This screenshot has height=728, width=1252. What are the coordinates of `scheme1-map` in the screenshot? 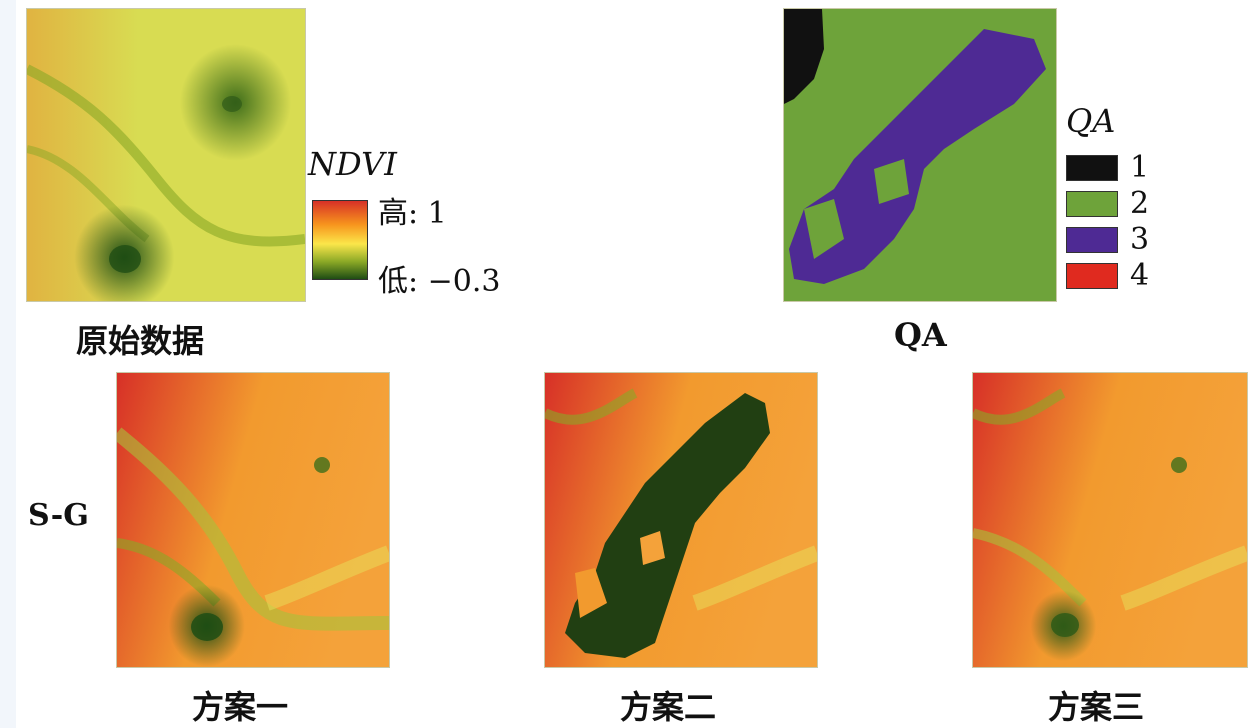 It's located at (253, 520).